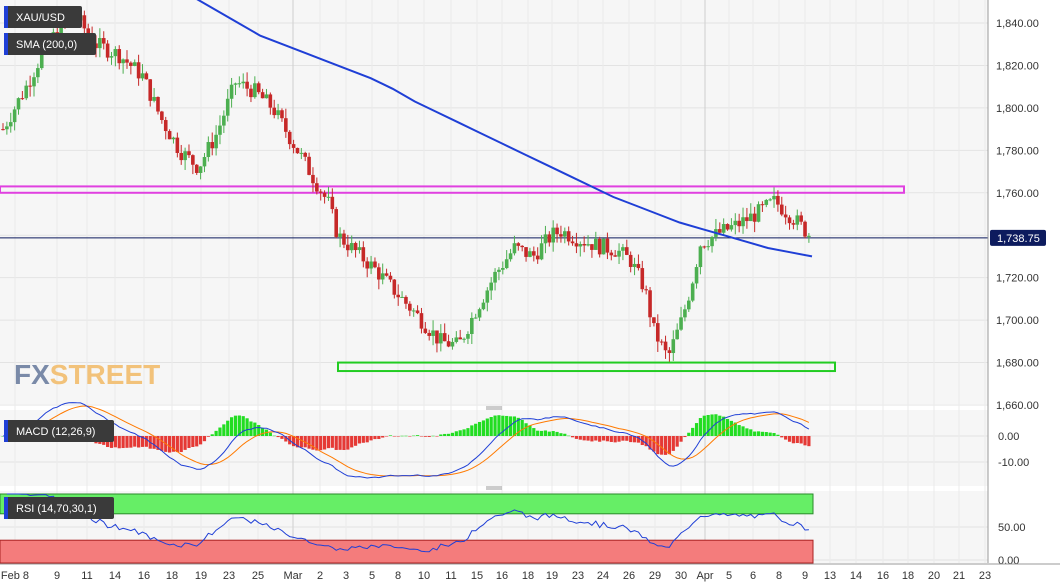 The width and height of the screenshot is (1060, 587). What do you see at coordinates (1017, 321) in the screenshot?
I see `price-y-tick: 1,700.00` at bounding box center [1017, 321].